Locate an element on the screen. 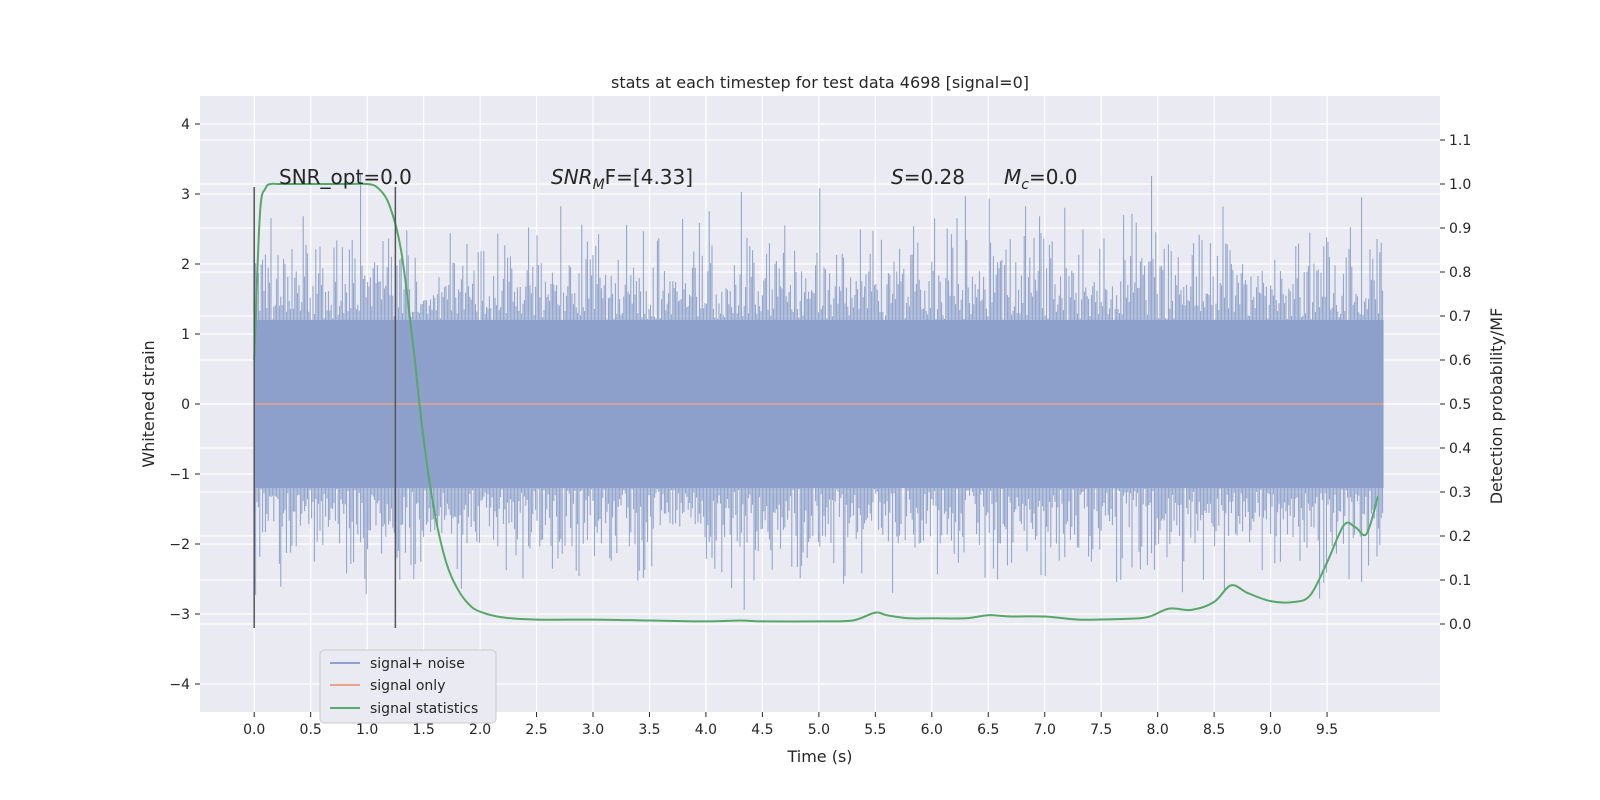 The height and width of the screenshot is (800, 1600). y-left-tick-label: 2 is located at coordinates (185, 265).